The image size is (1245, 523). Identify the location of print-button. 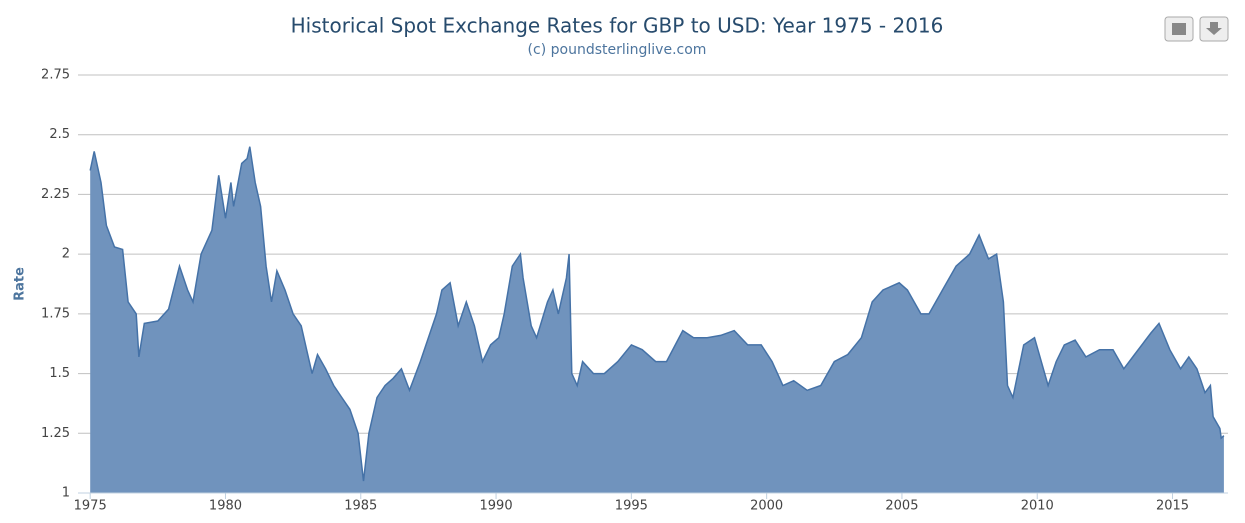
(1179, 29).